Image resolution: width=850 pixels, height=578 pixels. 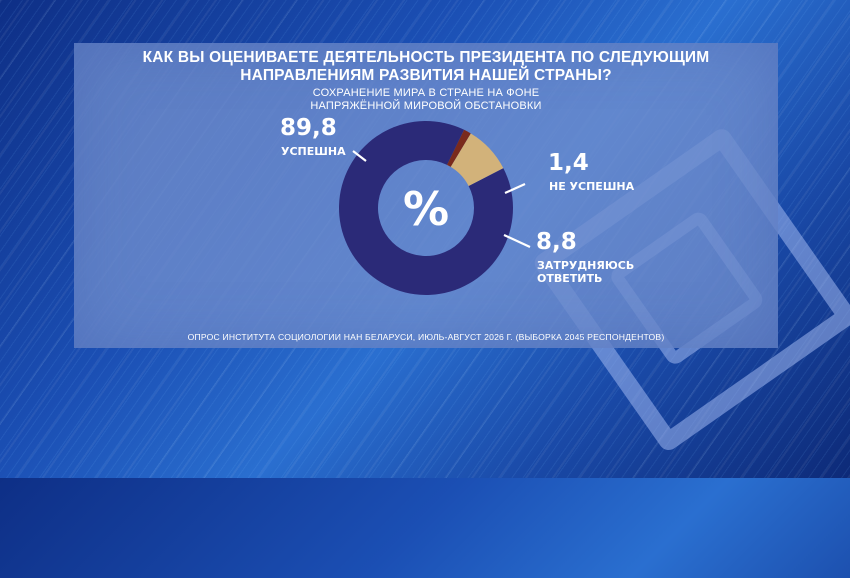 I want to click on subtitle-line-2: НАПРЯЖЁННОЙ МИРОВОЙ ОБСТАНОВКИ, so click(x=426, y=106).